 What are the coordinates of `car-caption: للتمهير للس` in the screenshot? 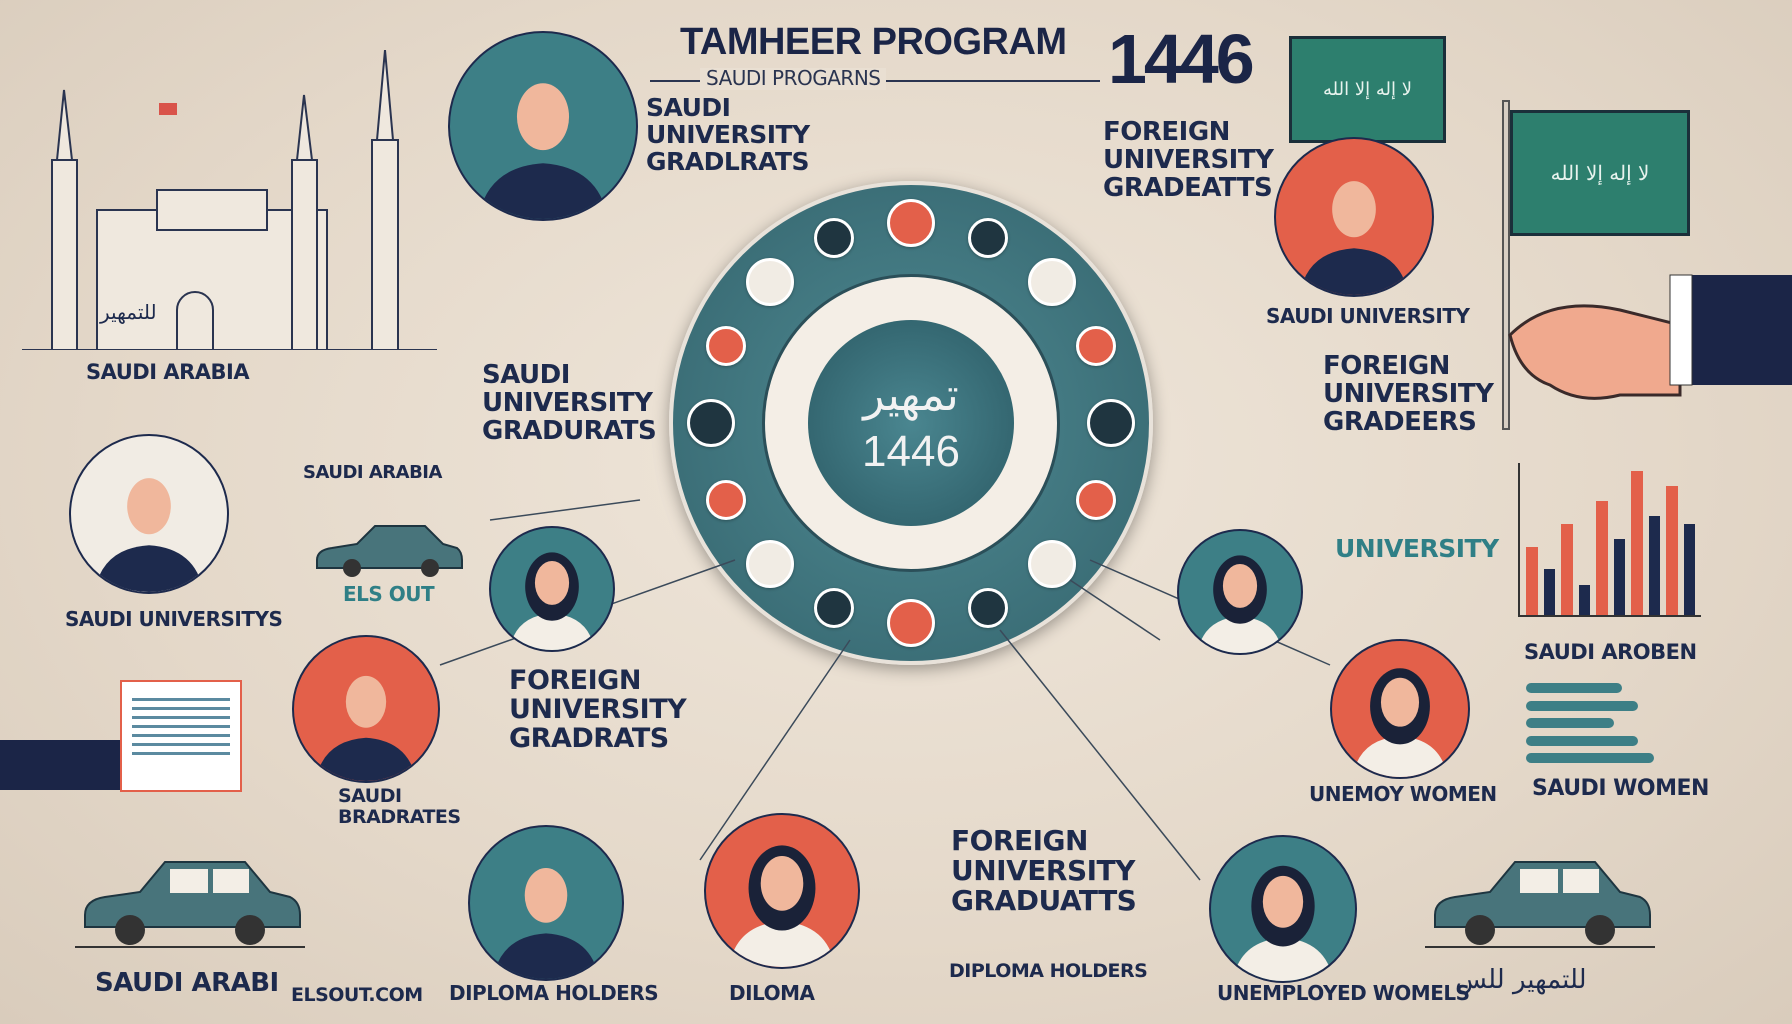 It's located at (1521, 980).